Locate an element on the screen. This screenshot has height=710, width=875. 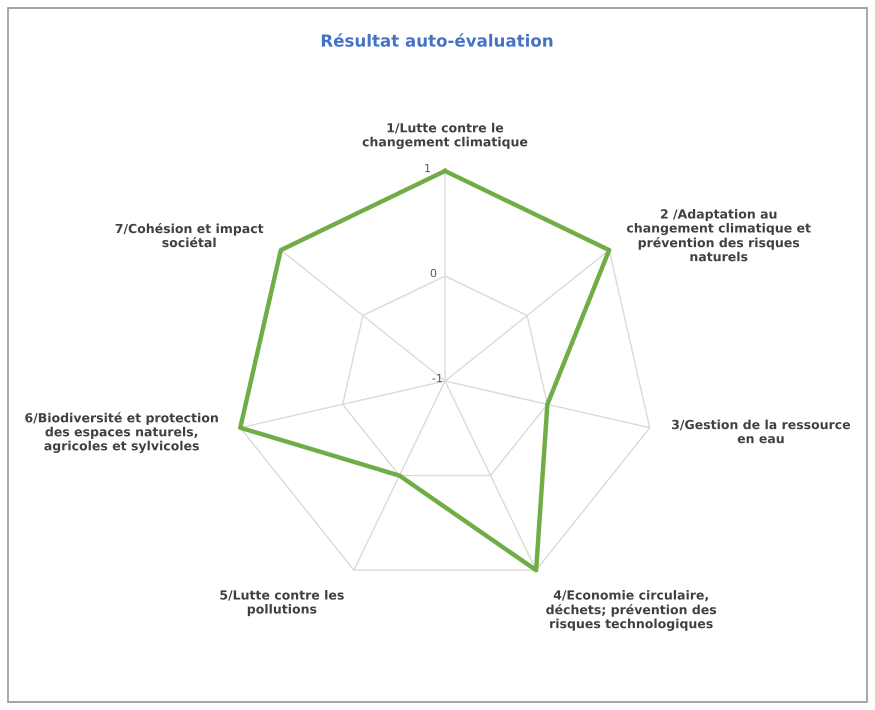
y-tick-label: 0 is located at coordinates (433, 273).